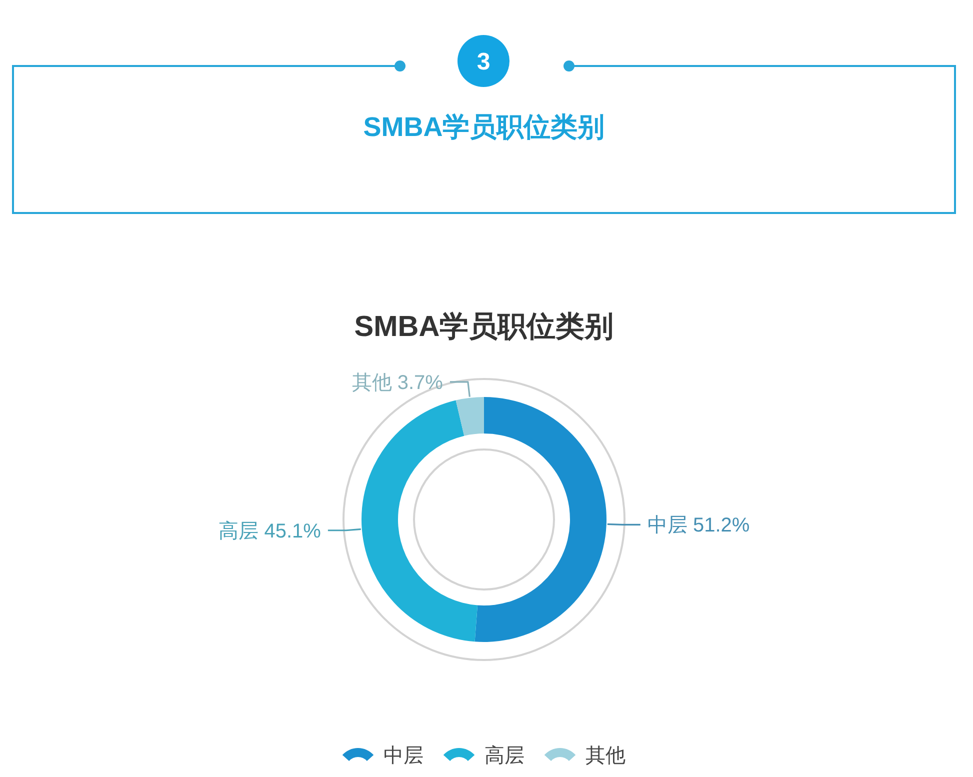 The height and width of the screenshot is (777, 973). I want to click on legend-label: 高层, so click(504, 755).